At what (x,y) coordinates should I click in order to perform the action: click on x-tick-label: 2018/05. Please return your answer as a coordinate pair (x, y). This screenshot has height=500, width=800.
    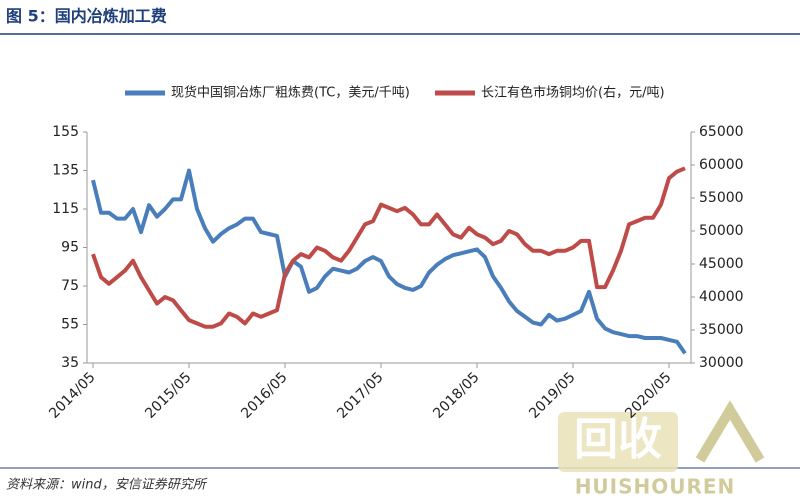
    Looking at the image, I should click on (456, 395).